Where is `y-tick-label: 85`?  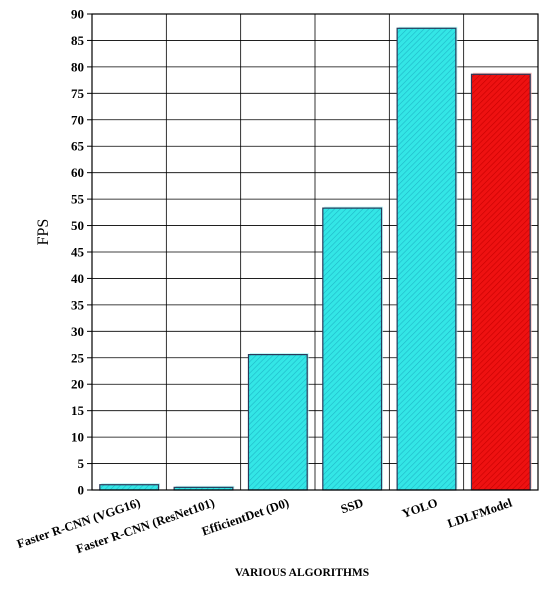 y-tick-label: 85 is located at coordinates (78, 40).